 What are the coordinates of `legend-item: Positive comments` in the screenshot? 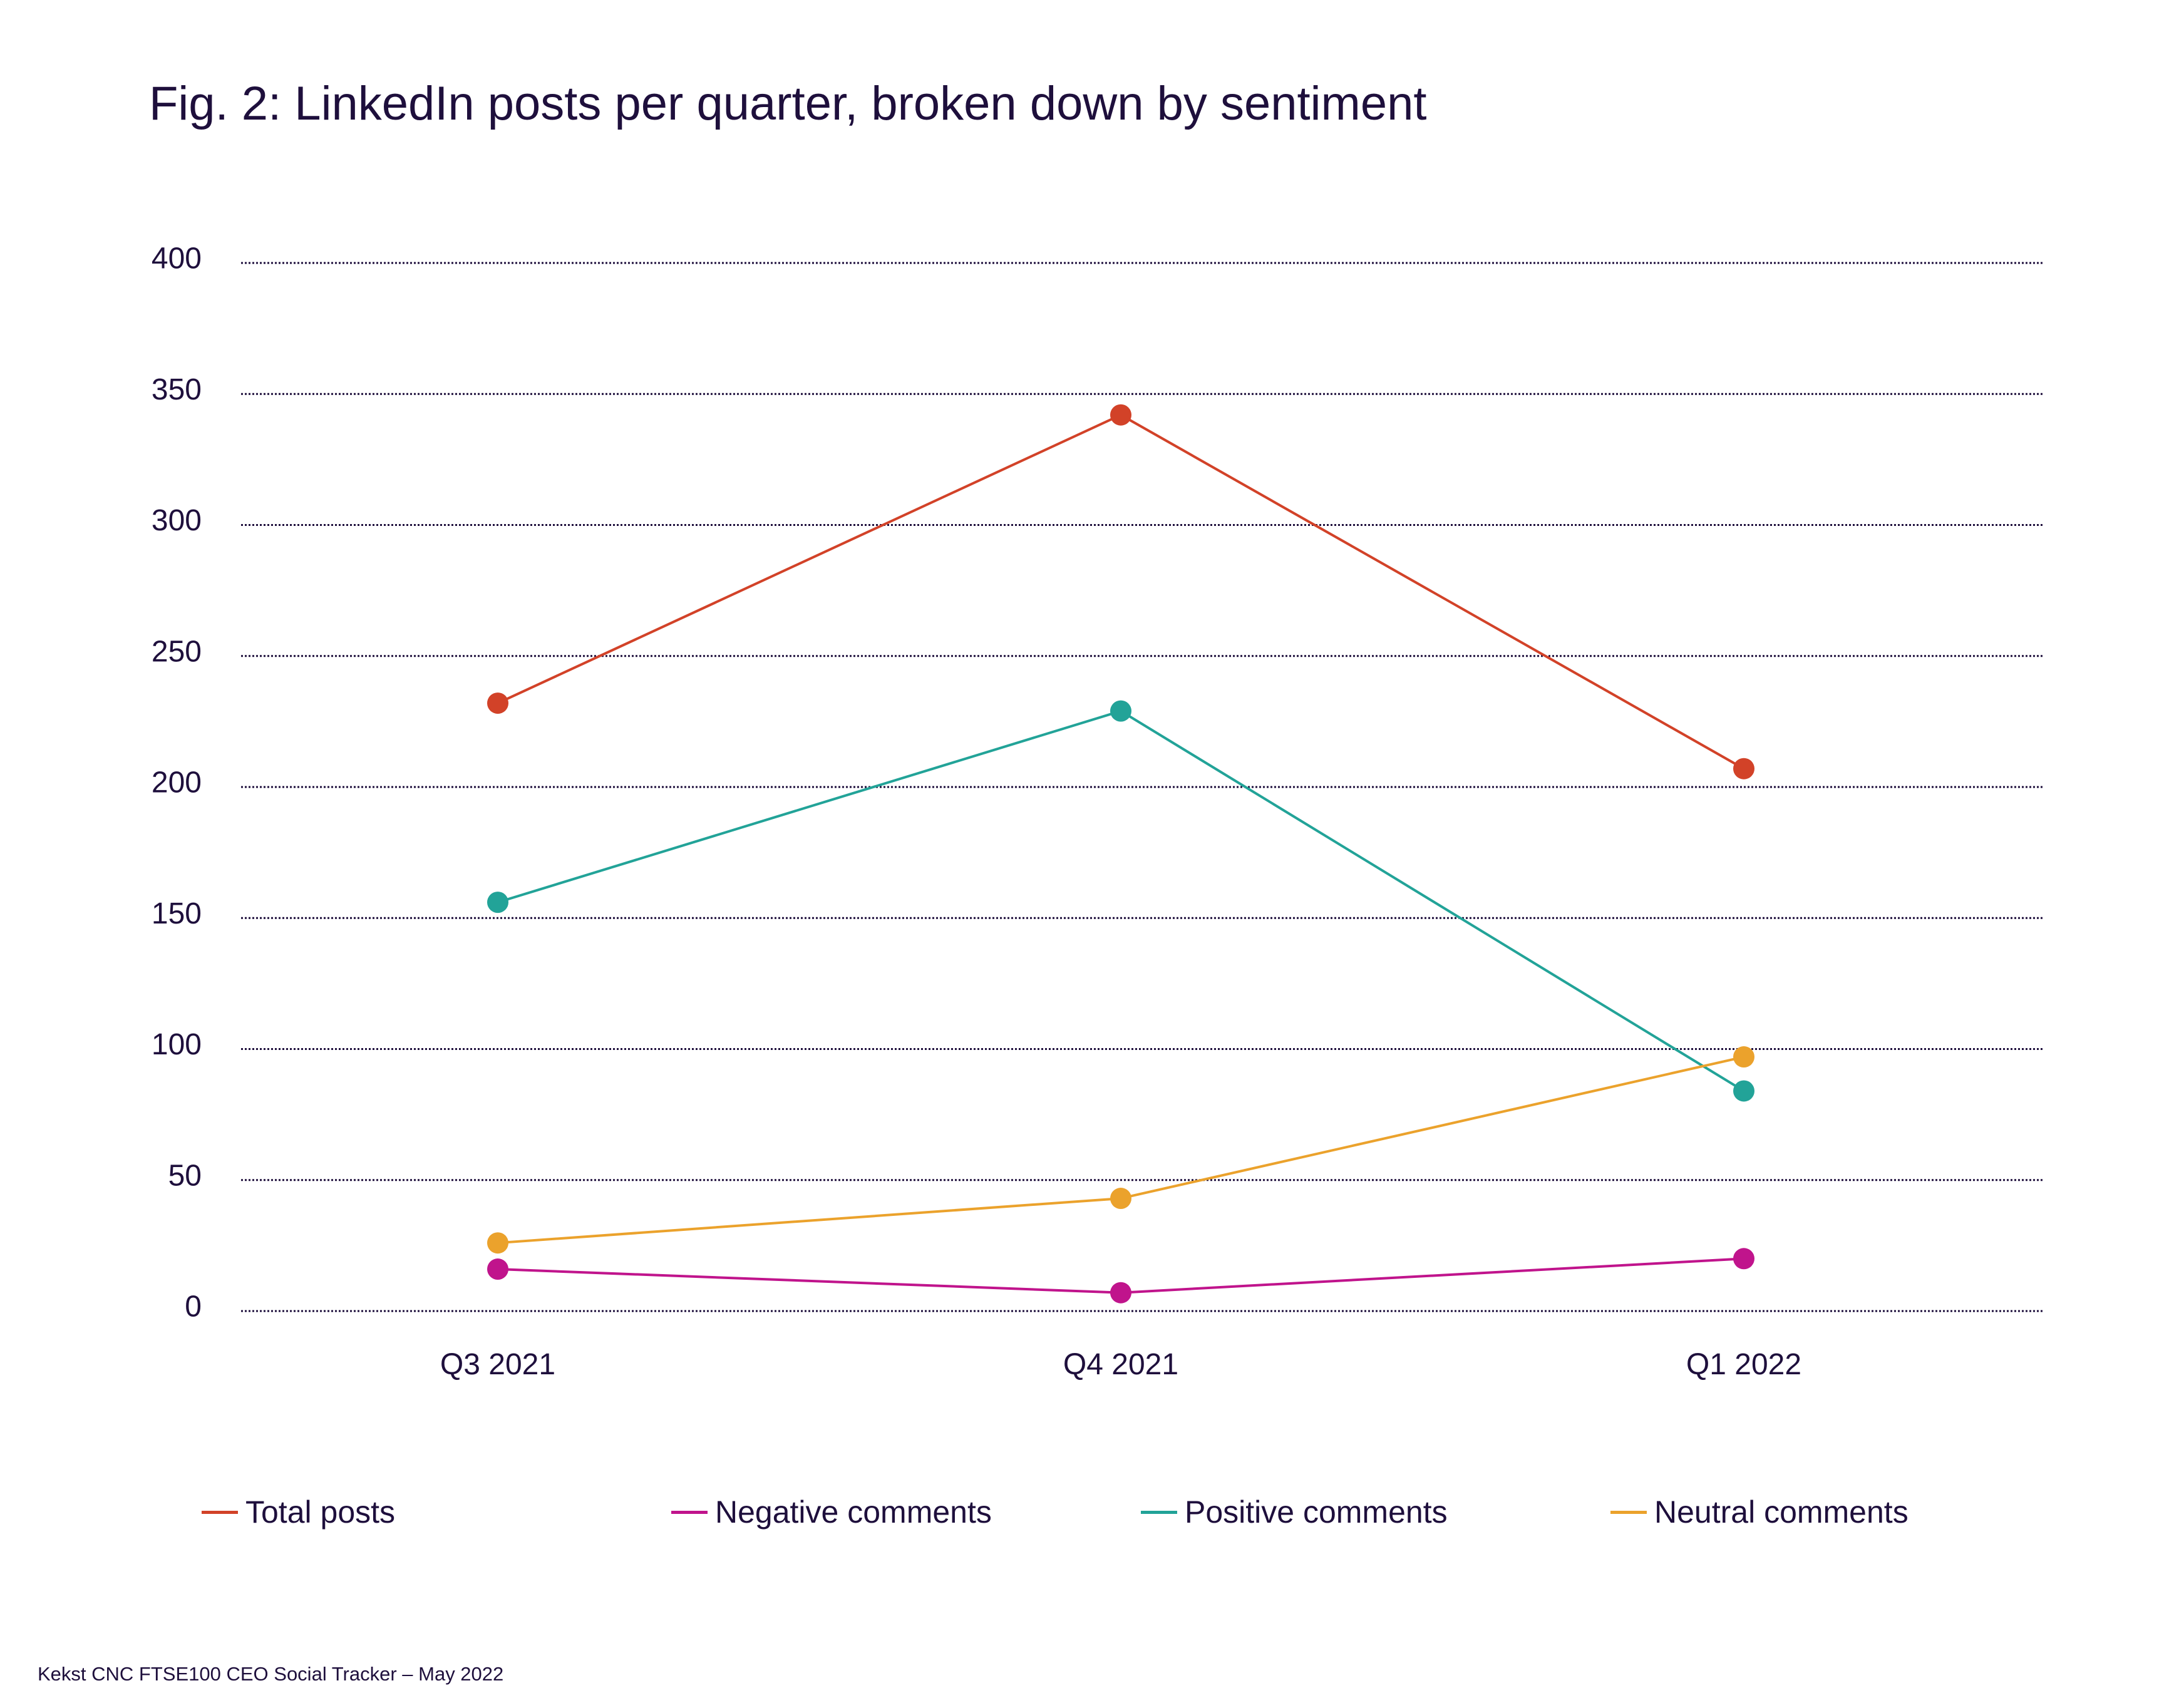 It's located at (1294, 1512).